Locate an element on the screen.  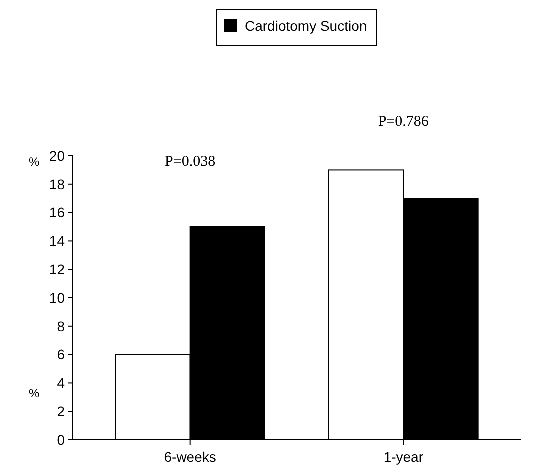
y-tick-label: 14 is located at coordinates (57, 241).